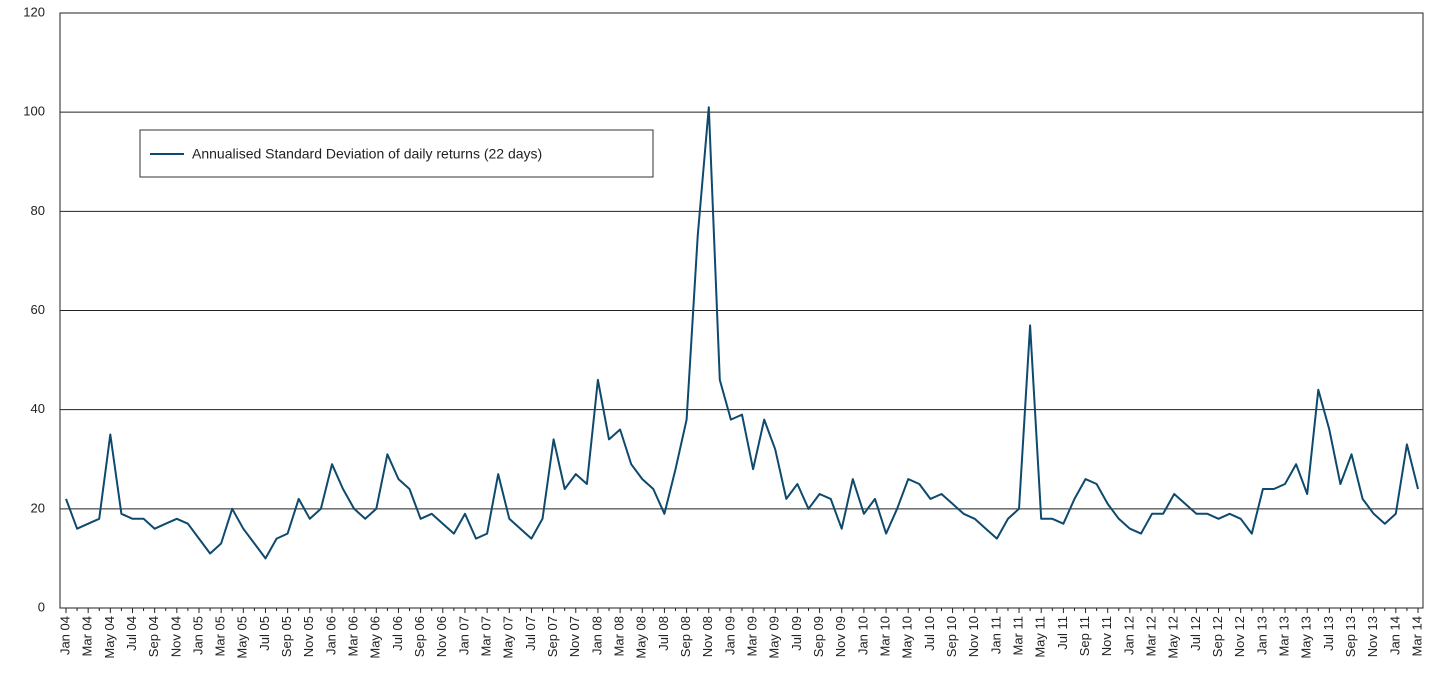 This screenshot has height=683, width=1438. What do you see at coordinates (353, 636) in the screenshot?
I see `x-tick-label: Mar 06` at bounding box center [353, 636].